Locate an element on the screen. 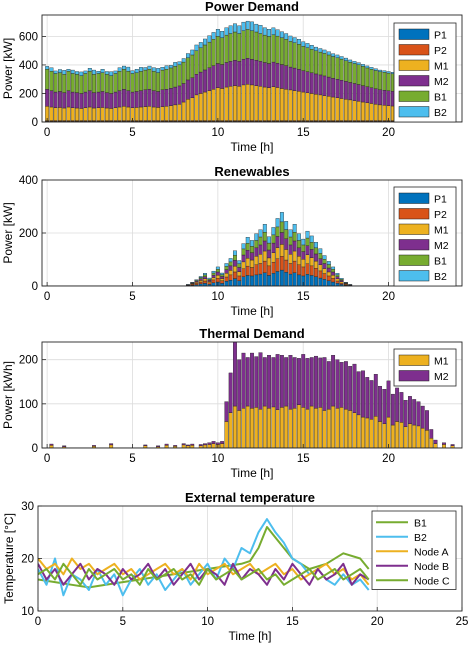  x-tick-label: 0 is located at coordinates (47, 133).